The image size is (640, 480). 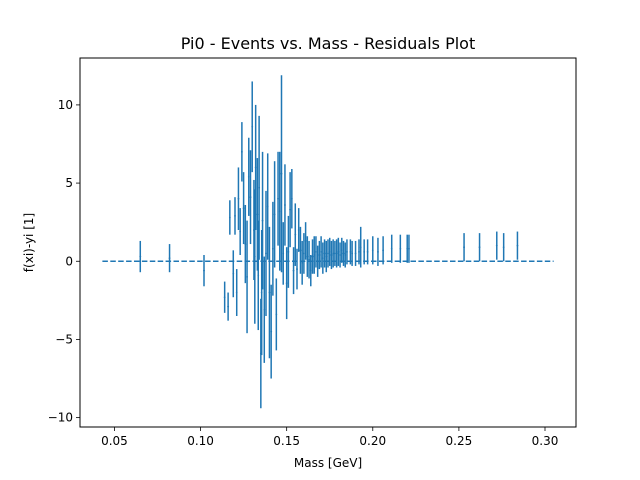 What do you see at coordinates (114, 441) in the screenshot?
I see `x-tick-label: 0.05` at bounding box center [114, 441].